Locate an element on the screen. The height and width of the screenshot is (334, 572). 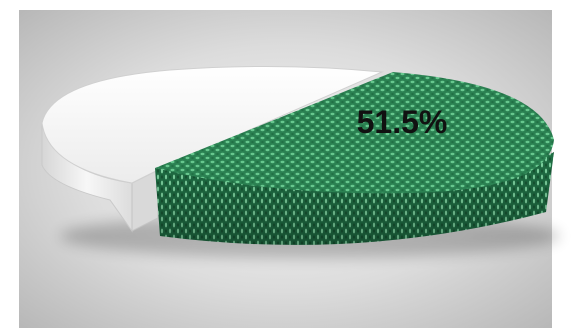
data-label-green: 51.5% is located at coordinates (402, 122).